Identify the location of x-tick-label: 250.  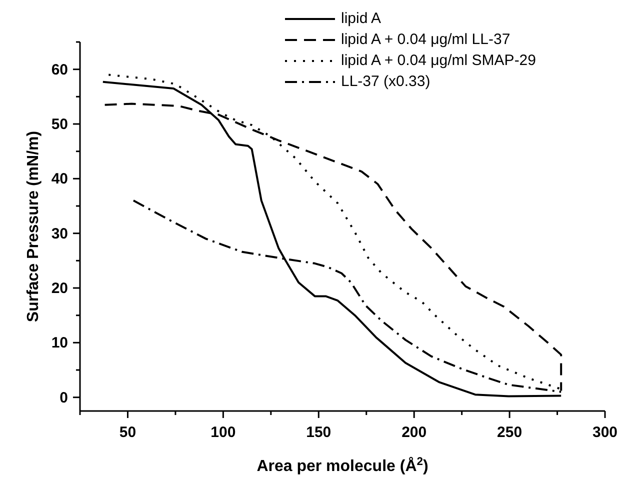
(509, 432).